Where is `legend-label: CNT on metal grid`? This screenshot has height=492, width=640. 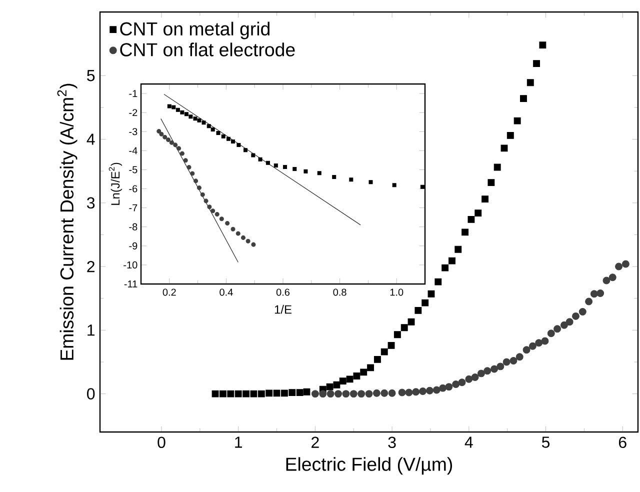
legend-label: CNT on metal grid is located at coordinates (195, 31).